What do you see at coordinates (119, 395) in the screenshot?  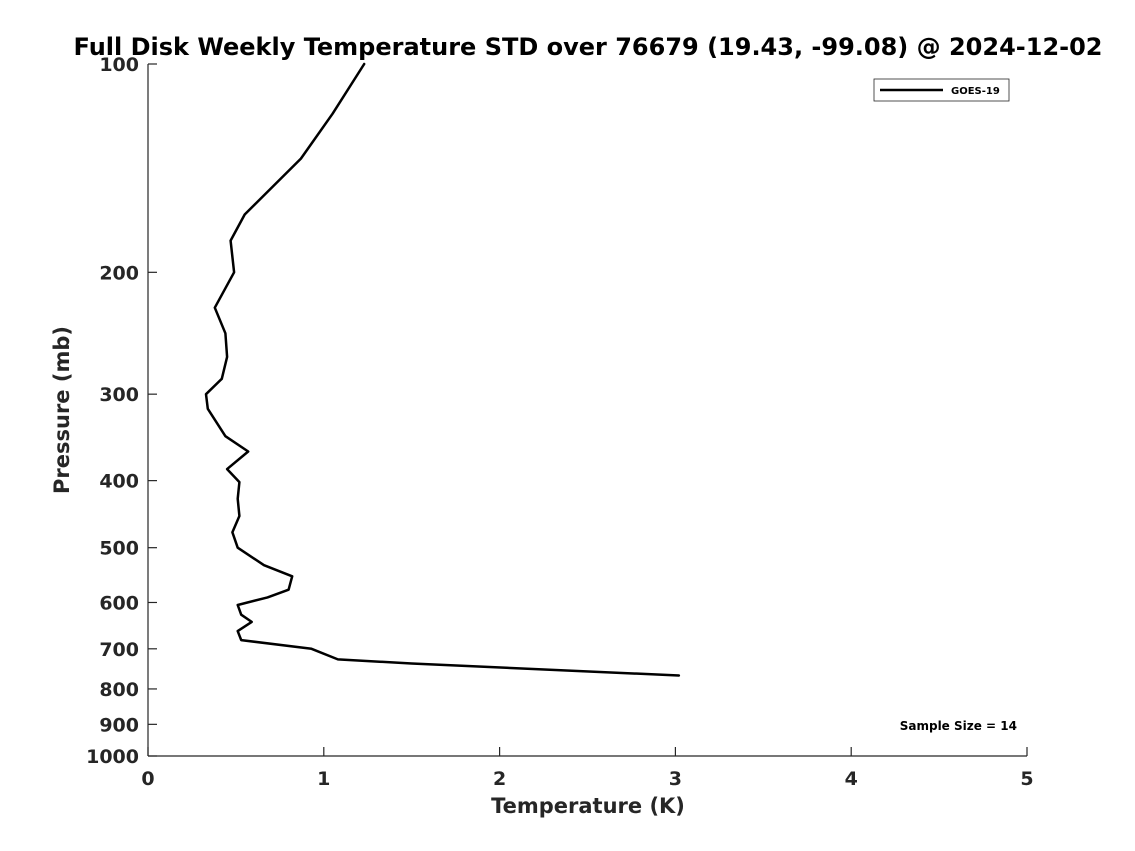 I see `y-tick-label: 300` at bounding box center [119, 395].